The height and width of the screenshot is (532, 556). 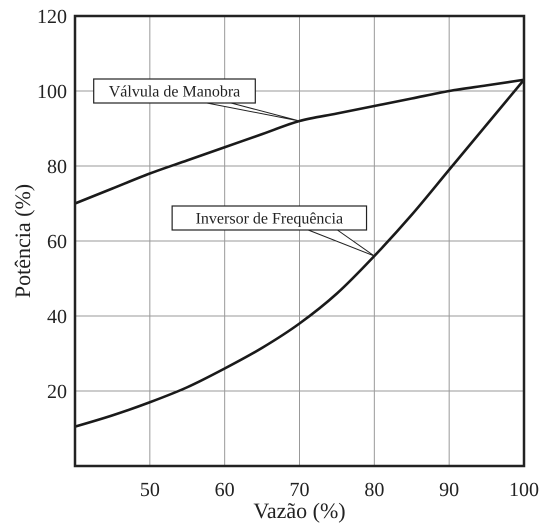 I want to click on y-axis-title: Potência (%), so click(x=22, y=241).